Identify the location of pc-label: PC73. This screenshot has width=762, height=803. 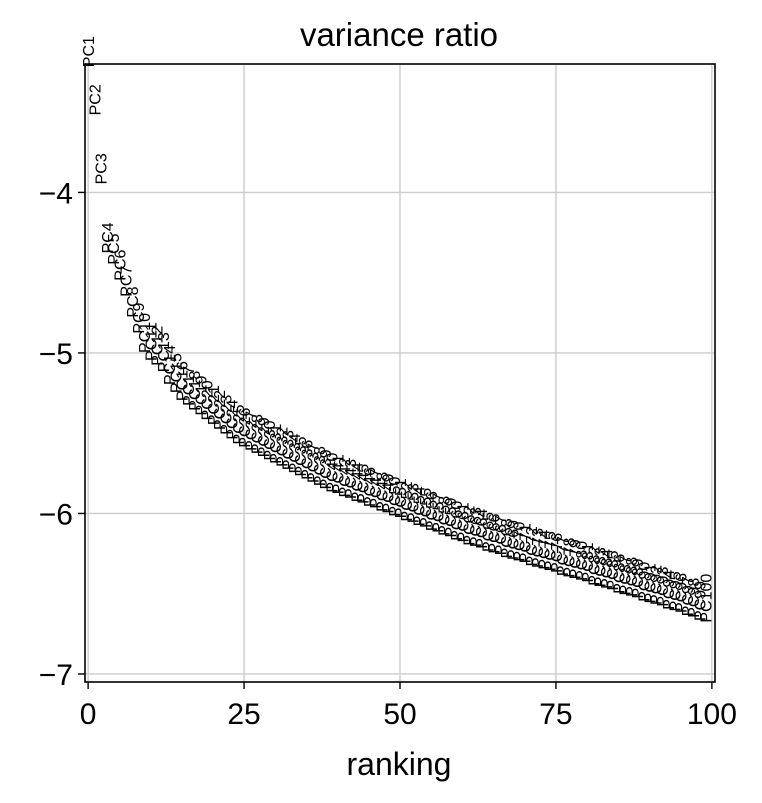
(538, 548).